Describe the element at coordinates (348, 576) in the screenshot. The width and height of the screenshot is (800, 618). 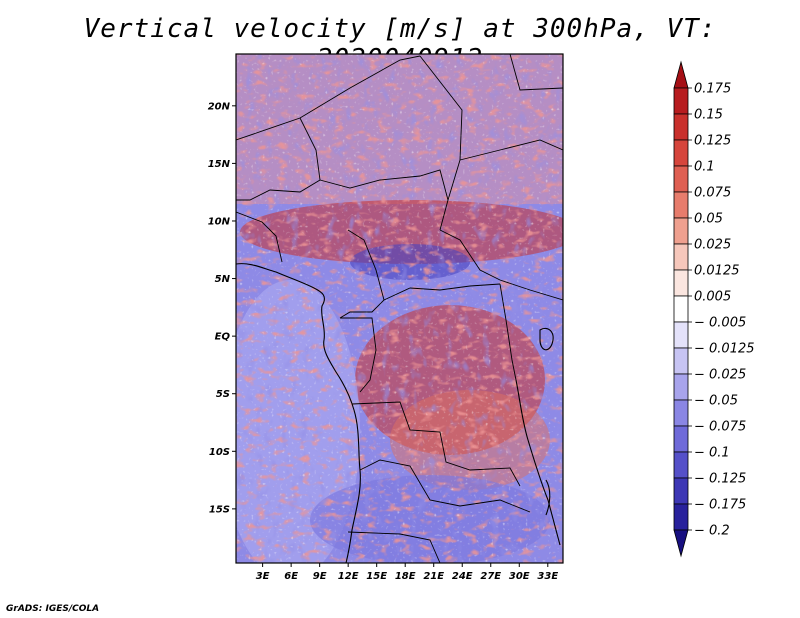
I see `lon-tick-label: 12E` at that location.